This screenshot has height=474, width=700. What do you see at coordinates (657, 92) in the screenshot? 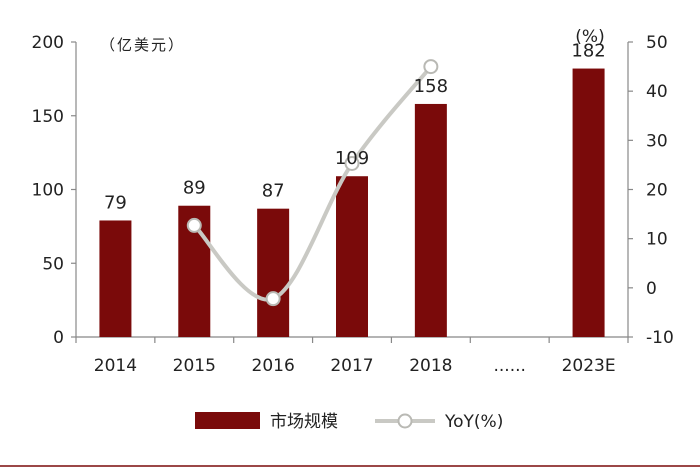
I see `right-tick-label: 40` at bounding box center [657, 92].